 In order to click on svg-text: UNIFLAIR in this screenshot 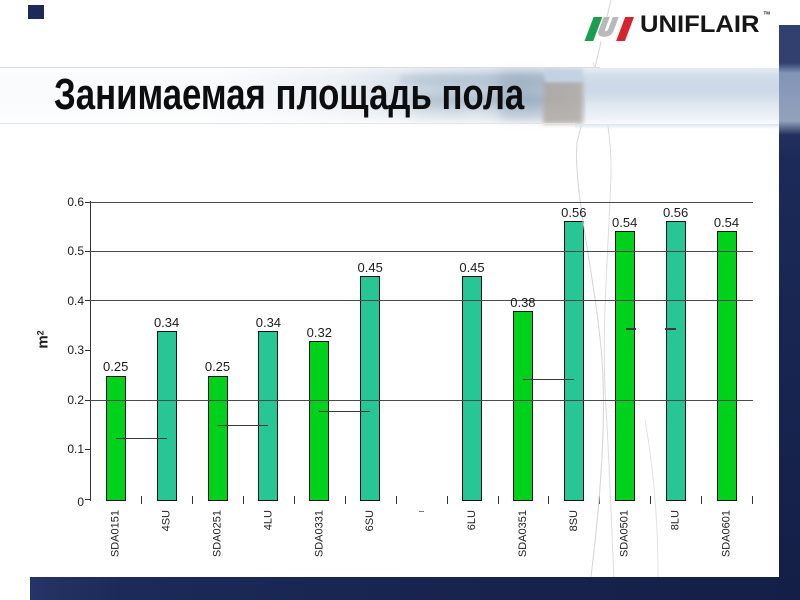, I will do `click(700, 24)`.